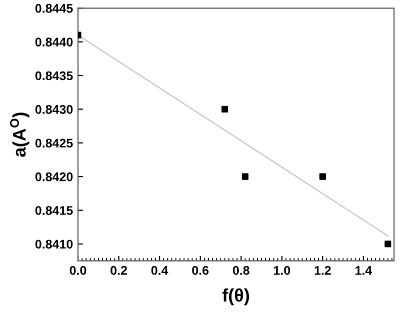 This screenshot has height=326, width=400. Describe the element at coordinates (118, 270) in the screenshot. I see `x-tick-label: 0.2` at that location.